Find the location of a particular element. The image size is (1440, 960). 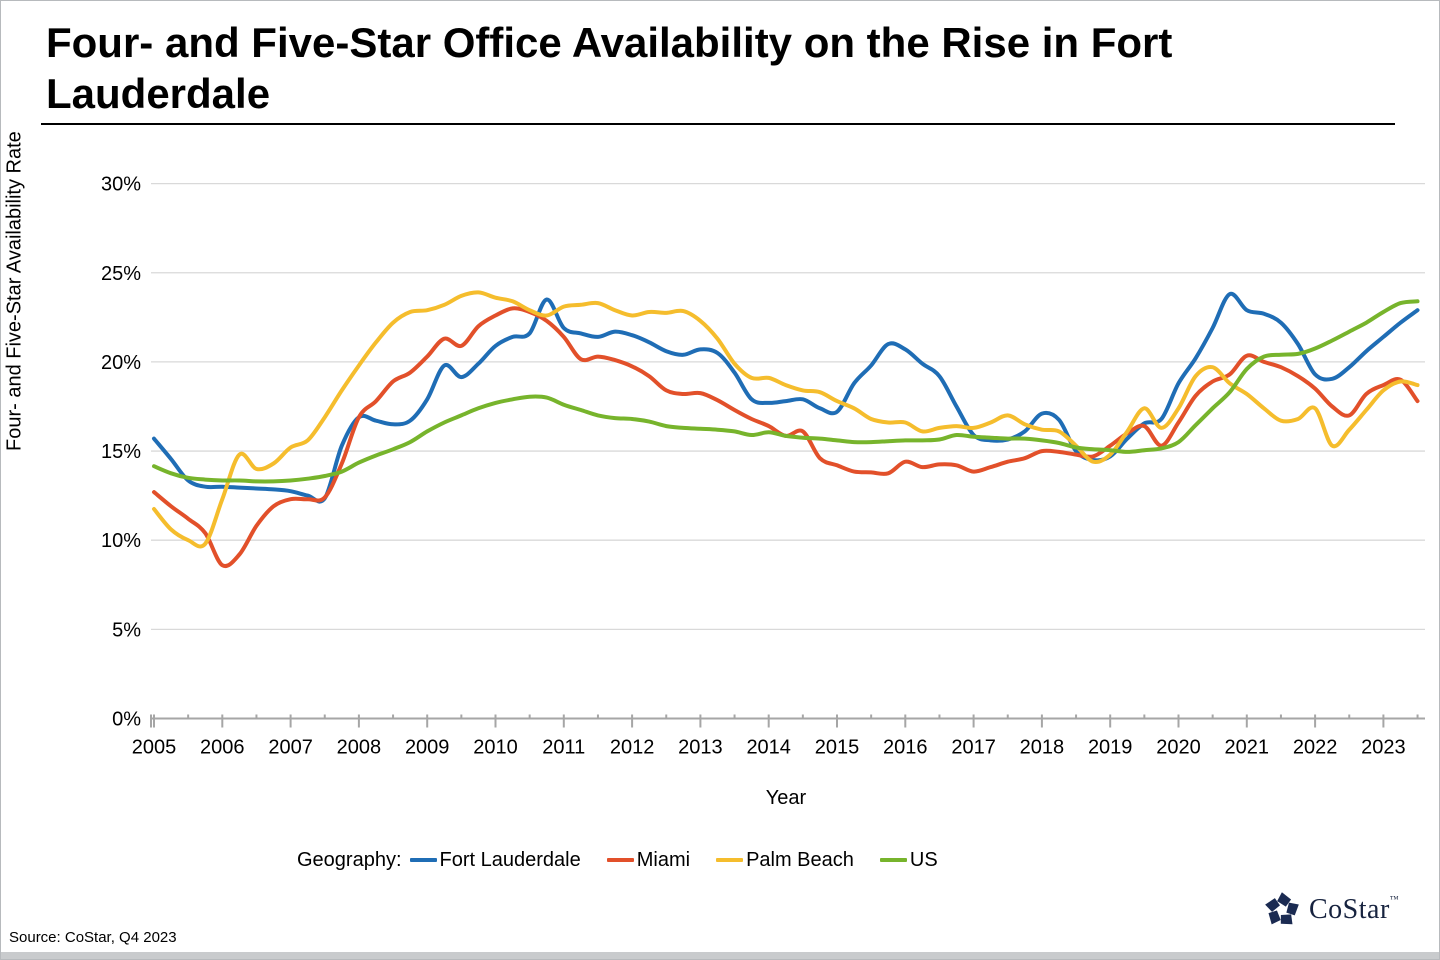

x-tick-label: 2020 is located at coordinates (1178, 748).